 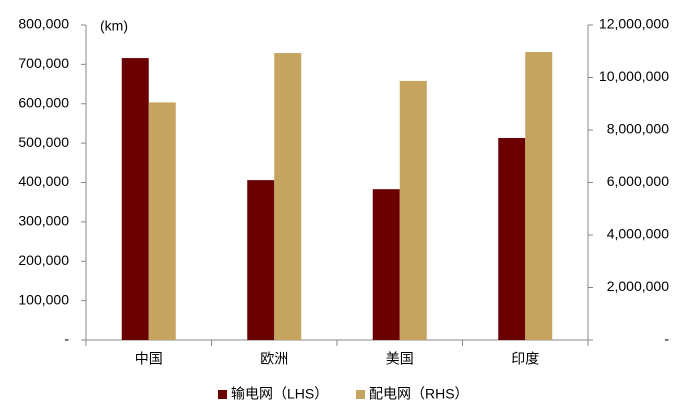 What do you see at coordinates (400, 359) in the screenshot?
I see `x-tick-label: 美国` at bounding box center [400, 359].